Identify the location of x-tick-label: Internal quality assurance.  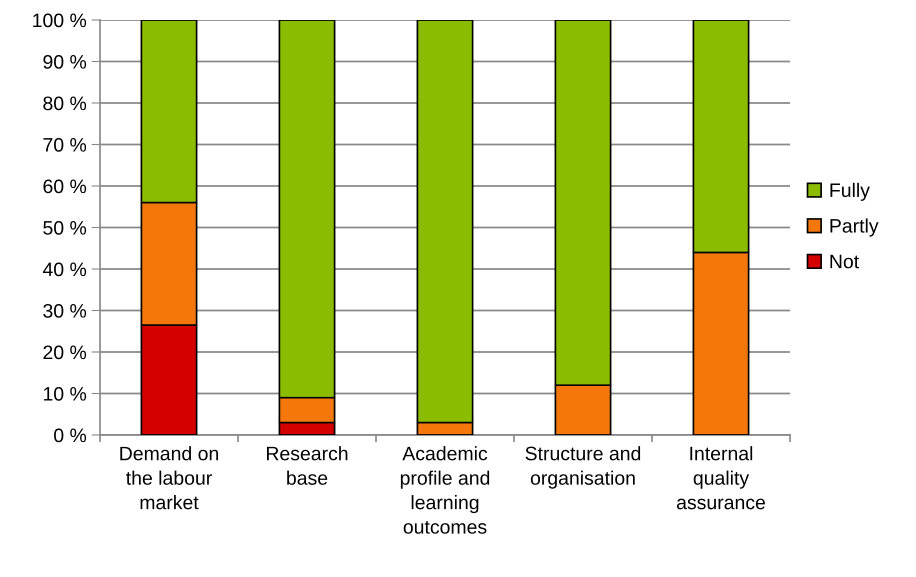
(720, 478).